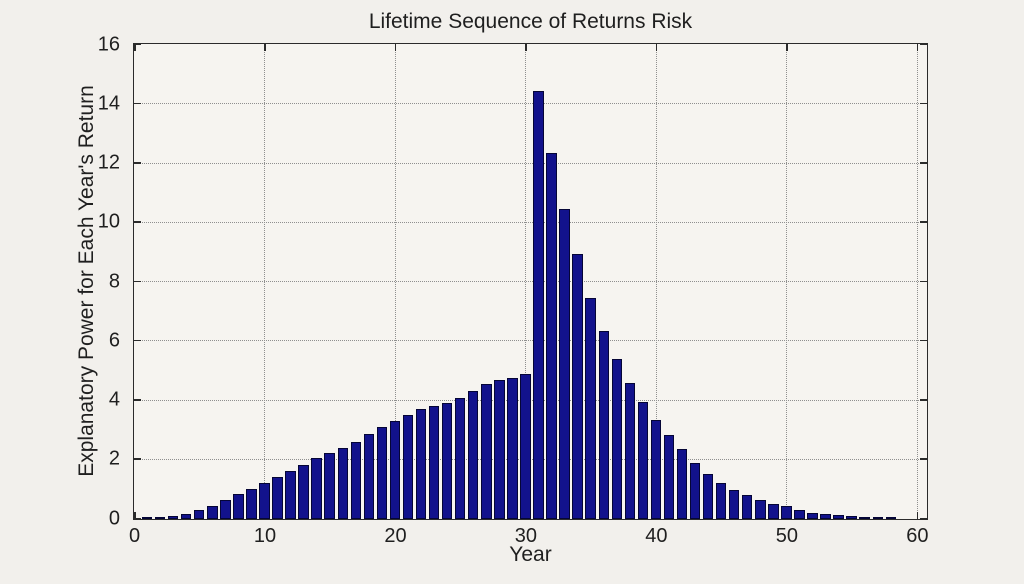 Image resolution: width=1024 pixels, height=584 pixels. What do you see at coordinates (137, 103) in the screenshot?
I see `y-tick-mark-14-left` at bounding box center [137, 103].